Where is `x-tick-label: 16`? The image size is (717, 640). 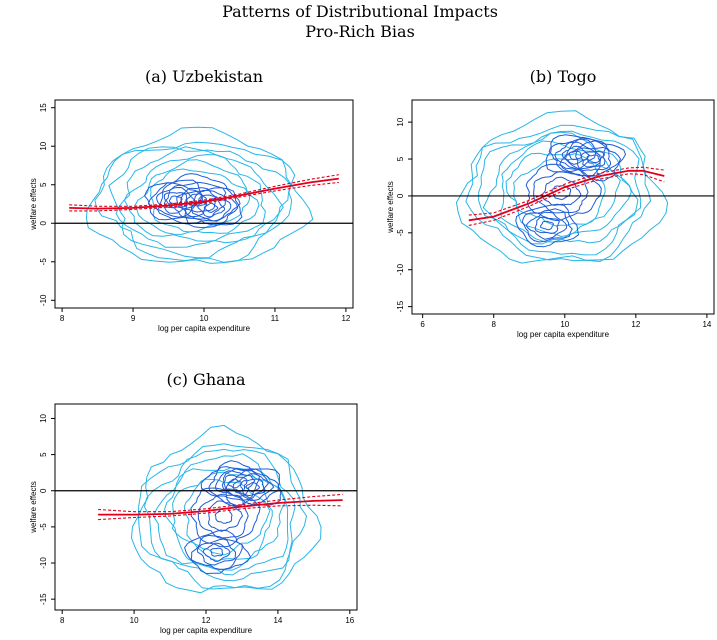
x-tick-label: 16 is located at coordinates (349, 620).